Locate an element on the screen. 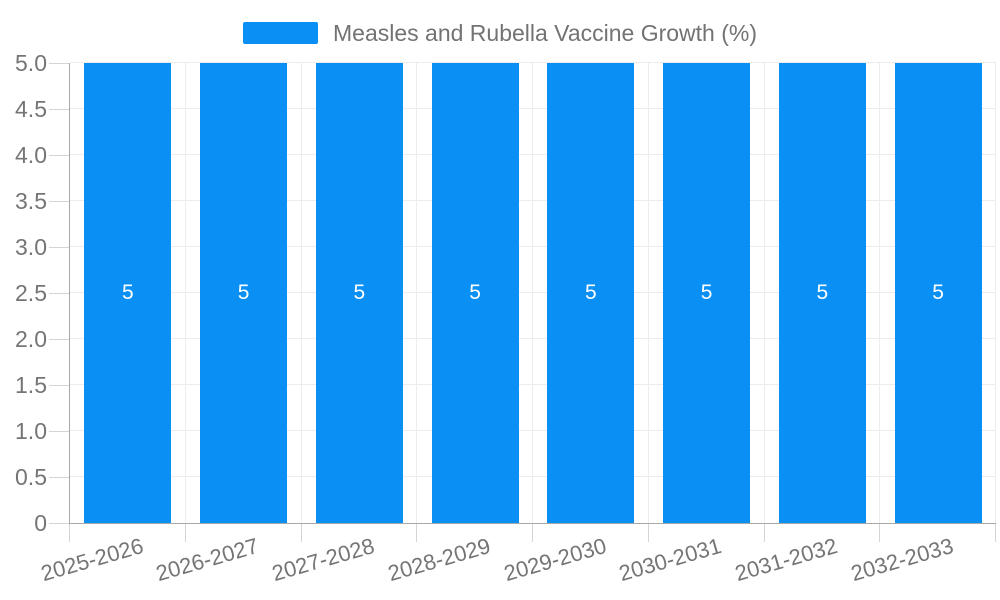 This screenshot has height=600, width=1000. bar-2030-2031: 5 is located at coordinates (707, 293).